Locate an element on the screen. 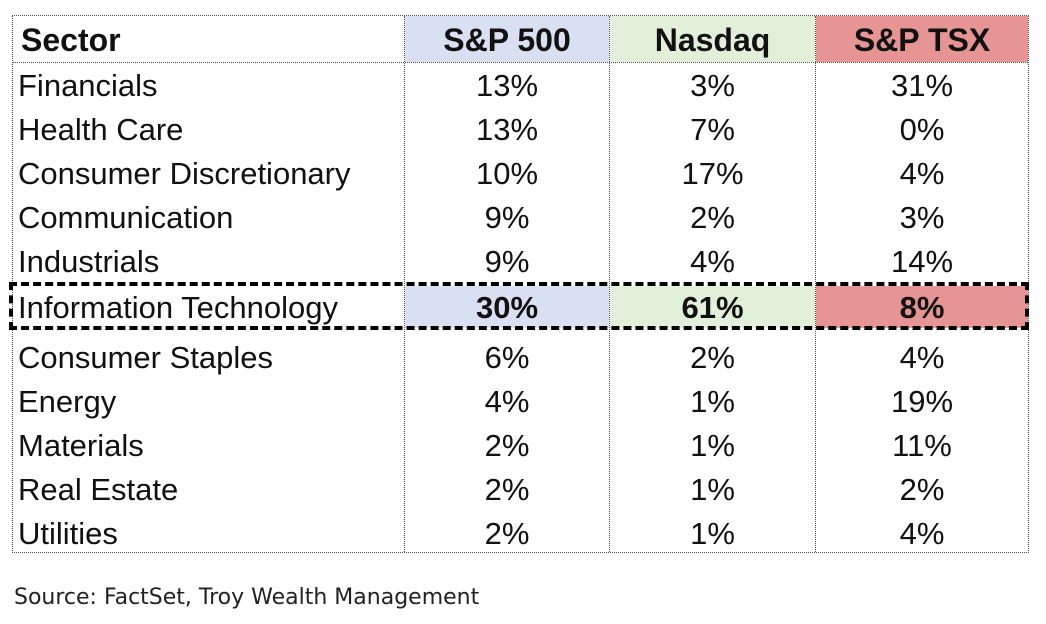 The width and height of the screenshot is (1046, 624). sector-label: Financials is located at coordinates (88, 85).